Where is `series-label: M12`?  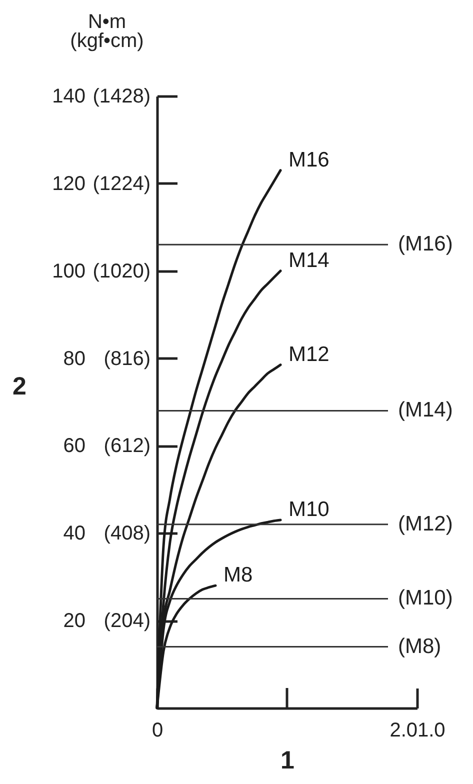
series-label: M12 is located at coordinates (309, 354).